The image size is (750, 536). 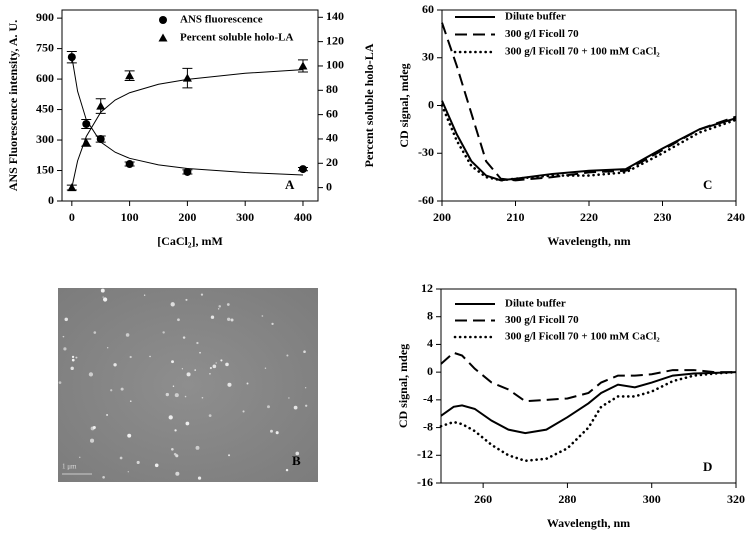 I want to click on x-tick-label: 280, so click(x=567, y=499).